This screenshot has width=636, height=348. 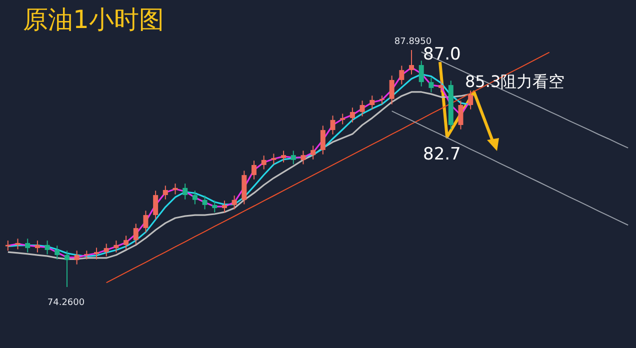 What do you see at coordinates (93, 19) in the screenshot?
I see `chart-title: 原油1小时图` at bounding box center [93, 19].